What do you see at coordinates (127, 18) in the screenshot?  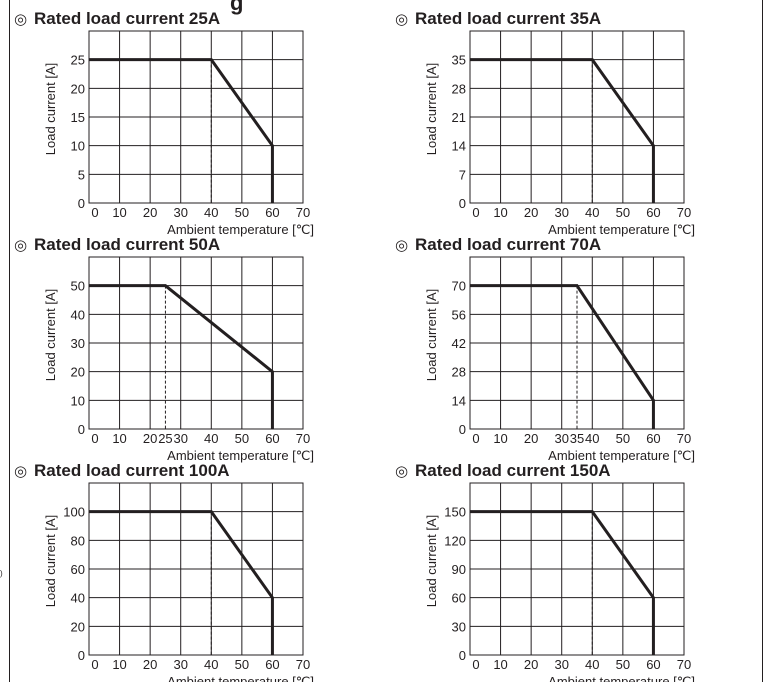 I see `chart-title: Rated load current 25A` at bounding box center [127, 18].